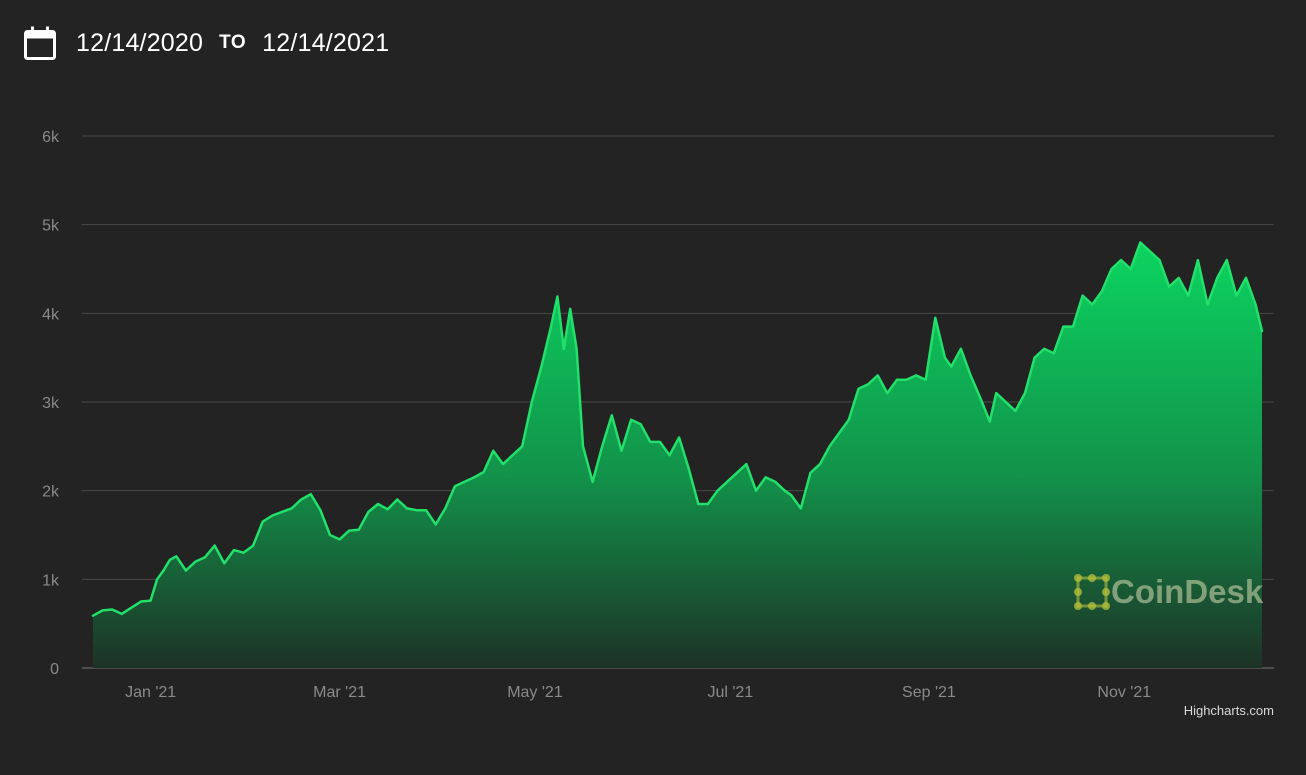 This screenshot has width=1306, height=775. Describe the element at coordinates (730, 692) in the screenshot. I see `x-tick-label: Jul '21` at that location.